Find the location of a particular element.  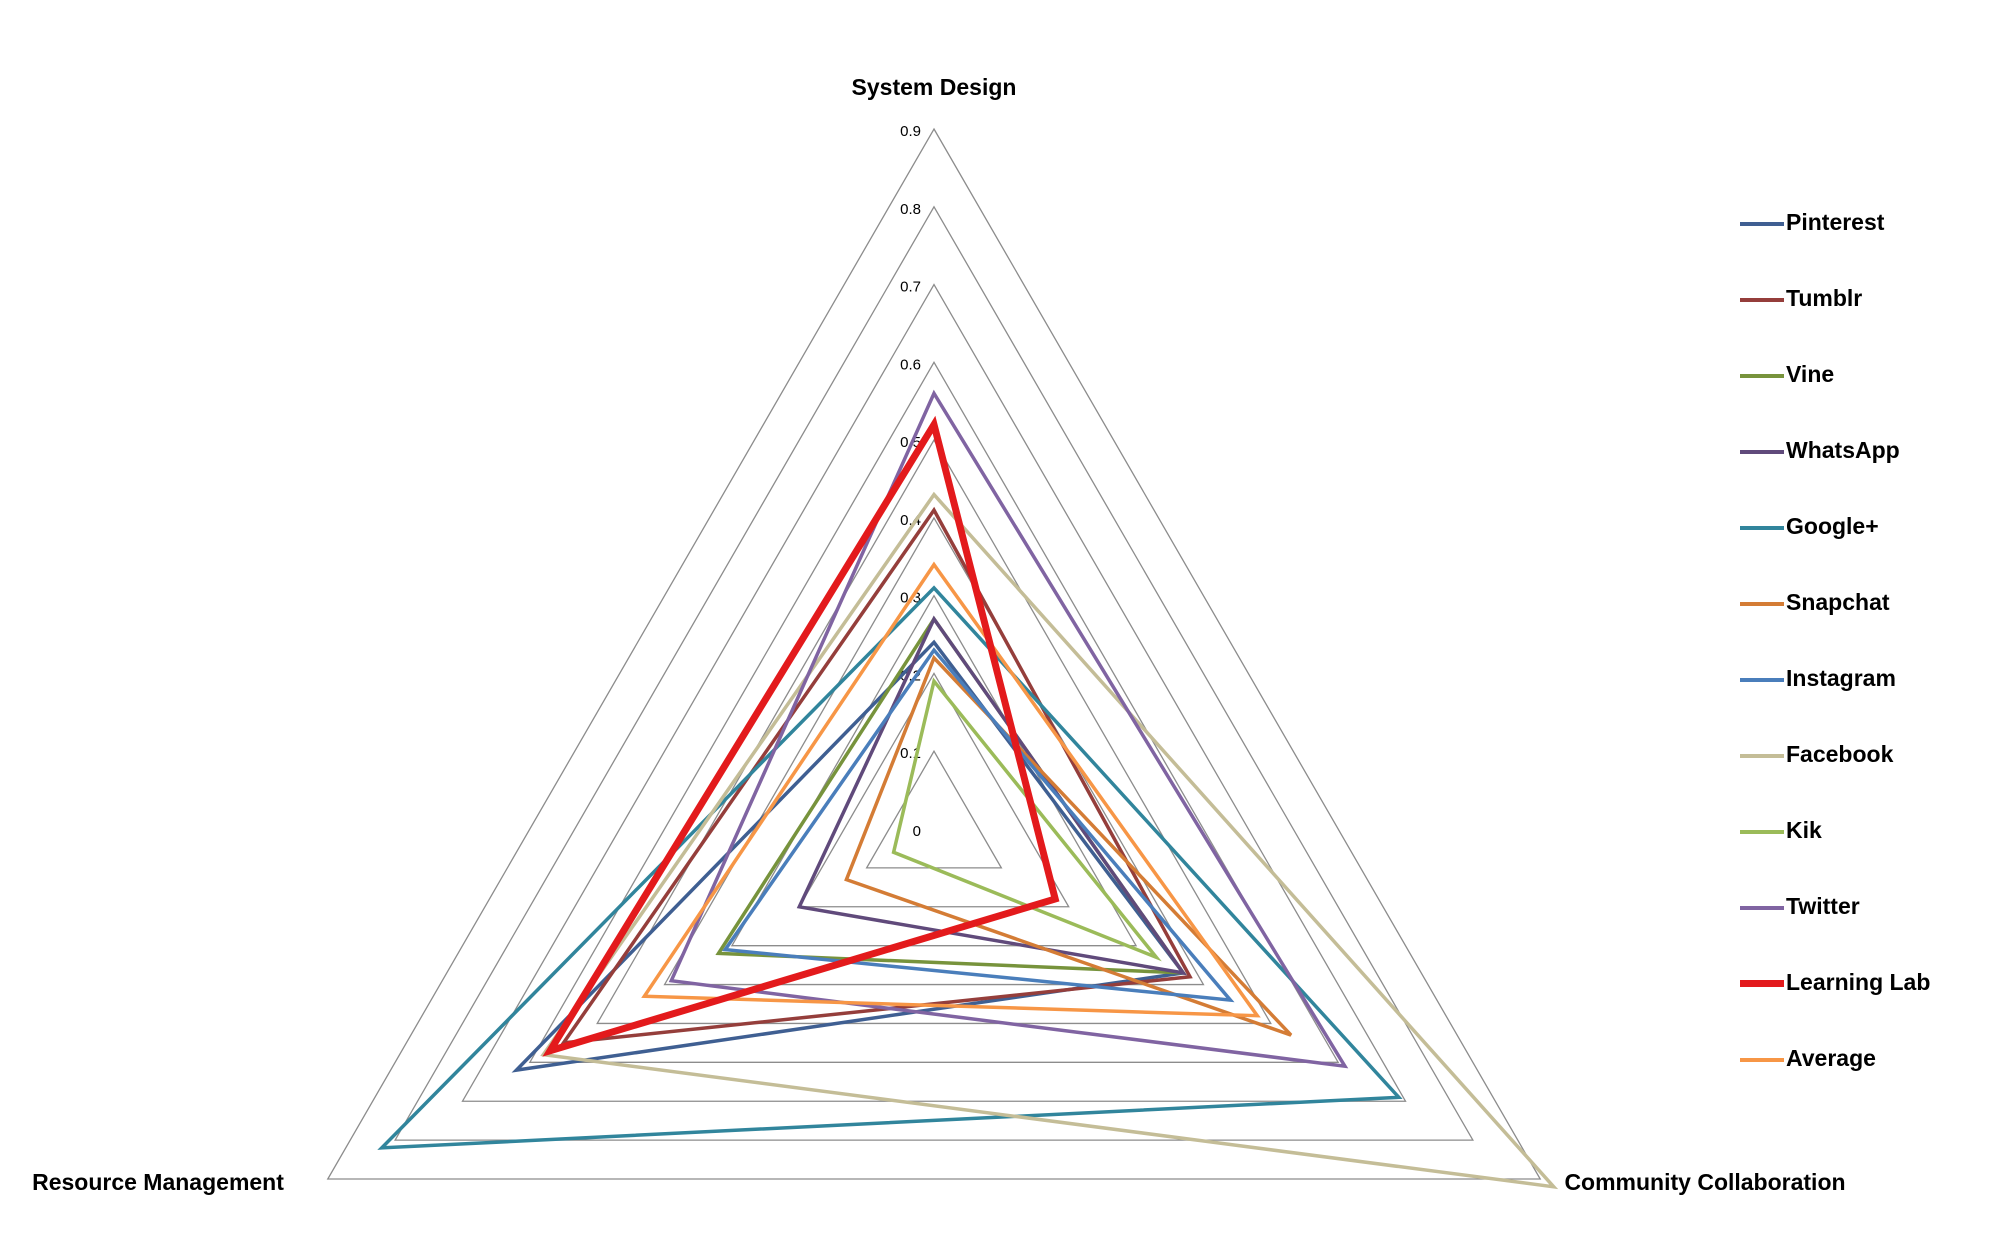

series-average is located at coordinates (951, 789).